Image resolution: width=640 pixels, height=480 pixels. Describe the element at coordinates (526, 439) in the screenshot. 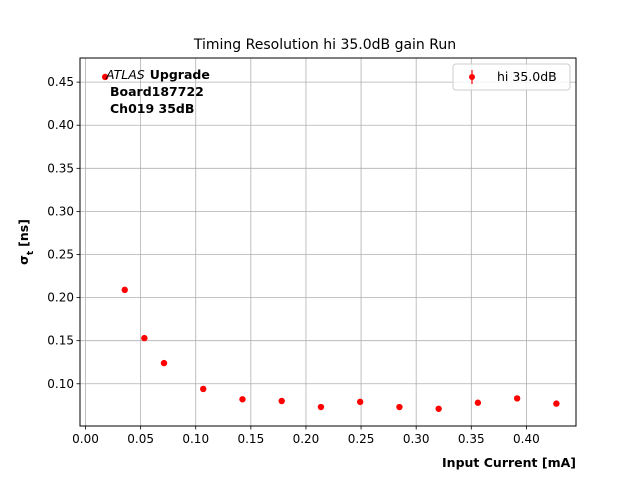

I see `x-tick-label: 0.40` at that location.